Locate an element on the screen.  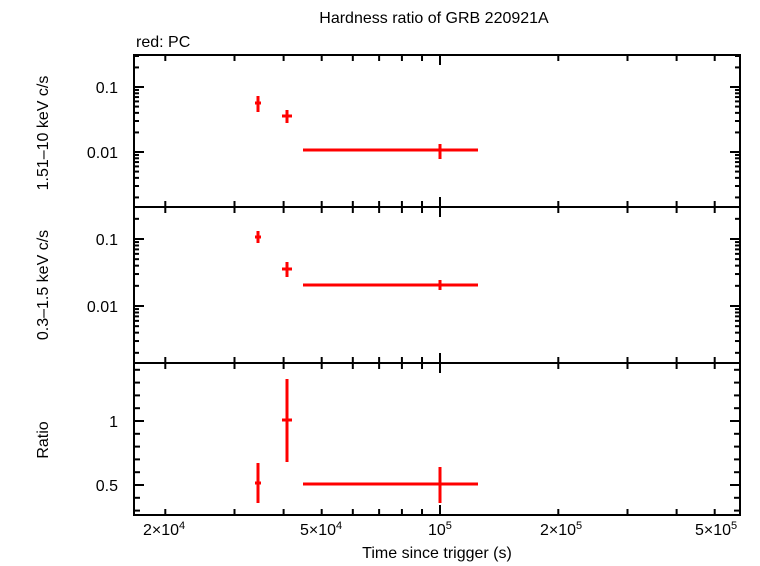
ytick-top-0.1: 0.1 is located at coordinates (107, 88).